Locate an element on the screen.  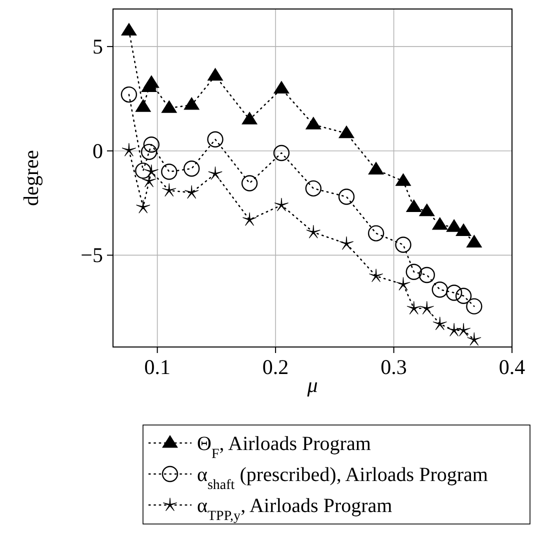
legend-label: α$_{shaft}$ (prescribed), Airloads Program is located at coordinates (342, 478).